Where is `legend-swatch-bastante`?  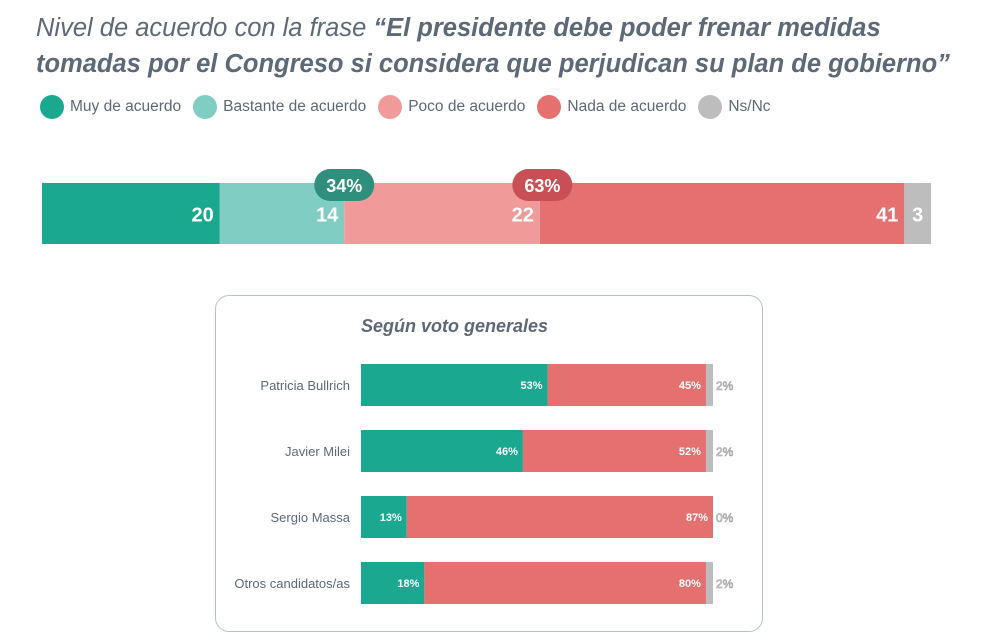
legend-swatch-bastante is located at coordinates (205, 107).